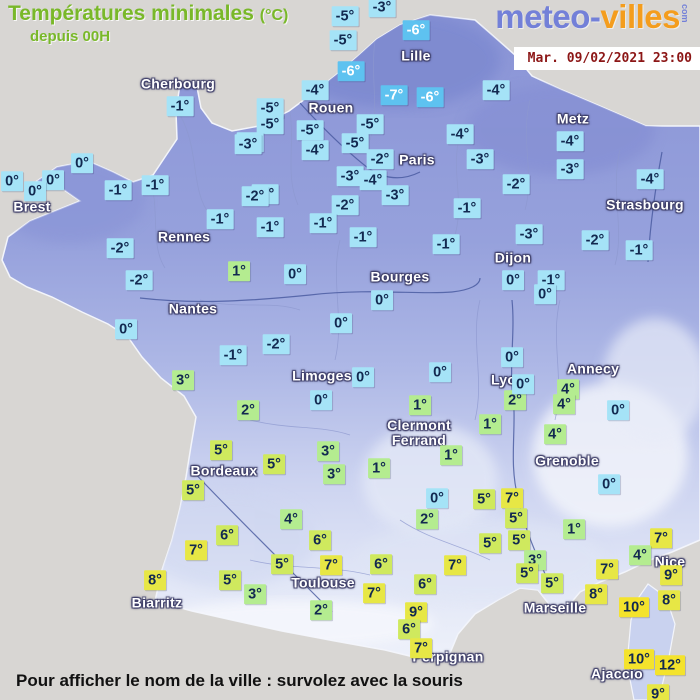 The height and width of the screenshot is (700, 700). What do you see at coordinates (670, 665) in the screenshot?
I see `temp-label: 12°` at bounding box center [670, 665].